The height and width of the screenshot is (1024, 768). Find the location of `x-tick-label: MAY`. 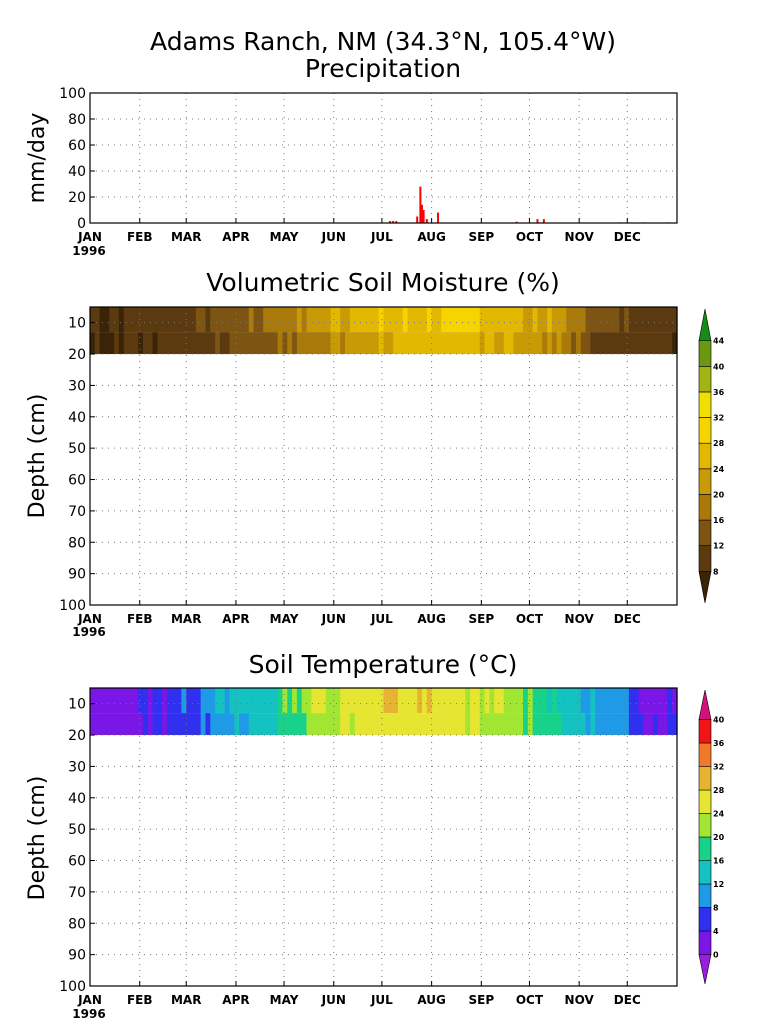

x-tick-label: MAY is located at coordinates (284, 237).